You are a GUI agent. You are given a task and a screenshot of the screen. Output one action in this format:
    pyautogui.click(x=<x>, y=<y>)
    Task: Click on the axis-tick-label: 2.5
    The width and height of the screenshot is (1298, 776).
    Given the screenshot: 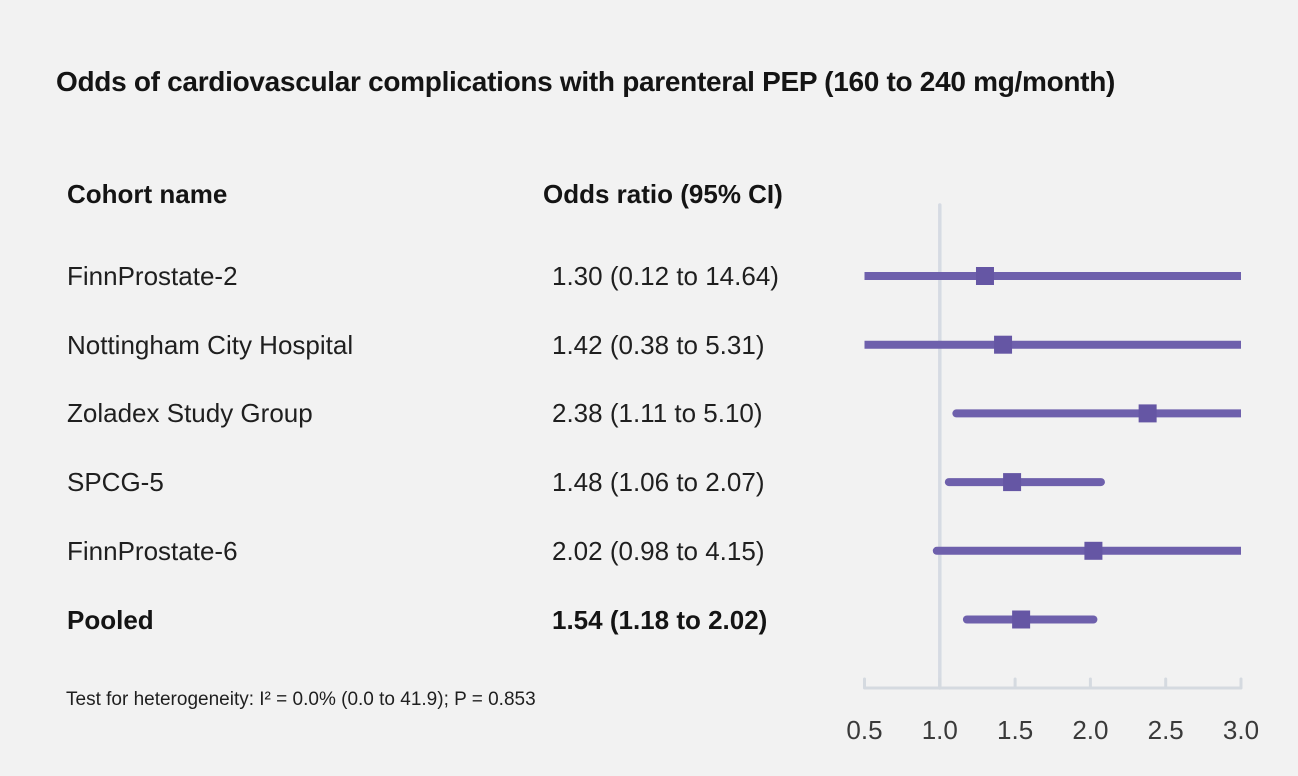 What is the action you would take?
    pyautogui.click(x=1166, y=730)
    